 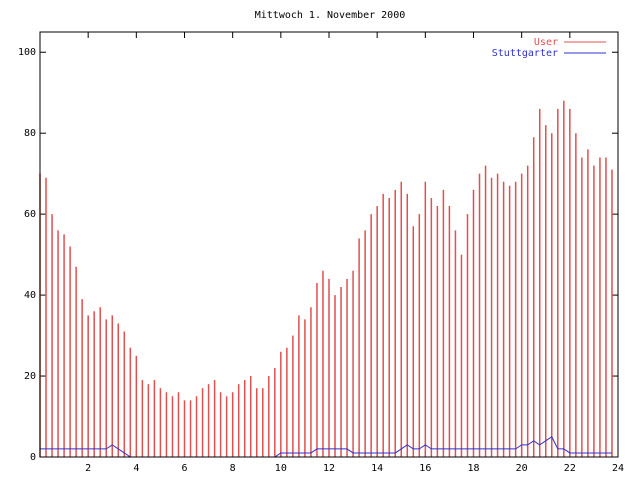 I want to click on x-tick-label: 14, so click(x=377, y=468).